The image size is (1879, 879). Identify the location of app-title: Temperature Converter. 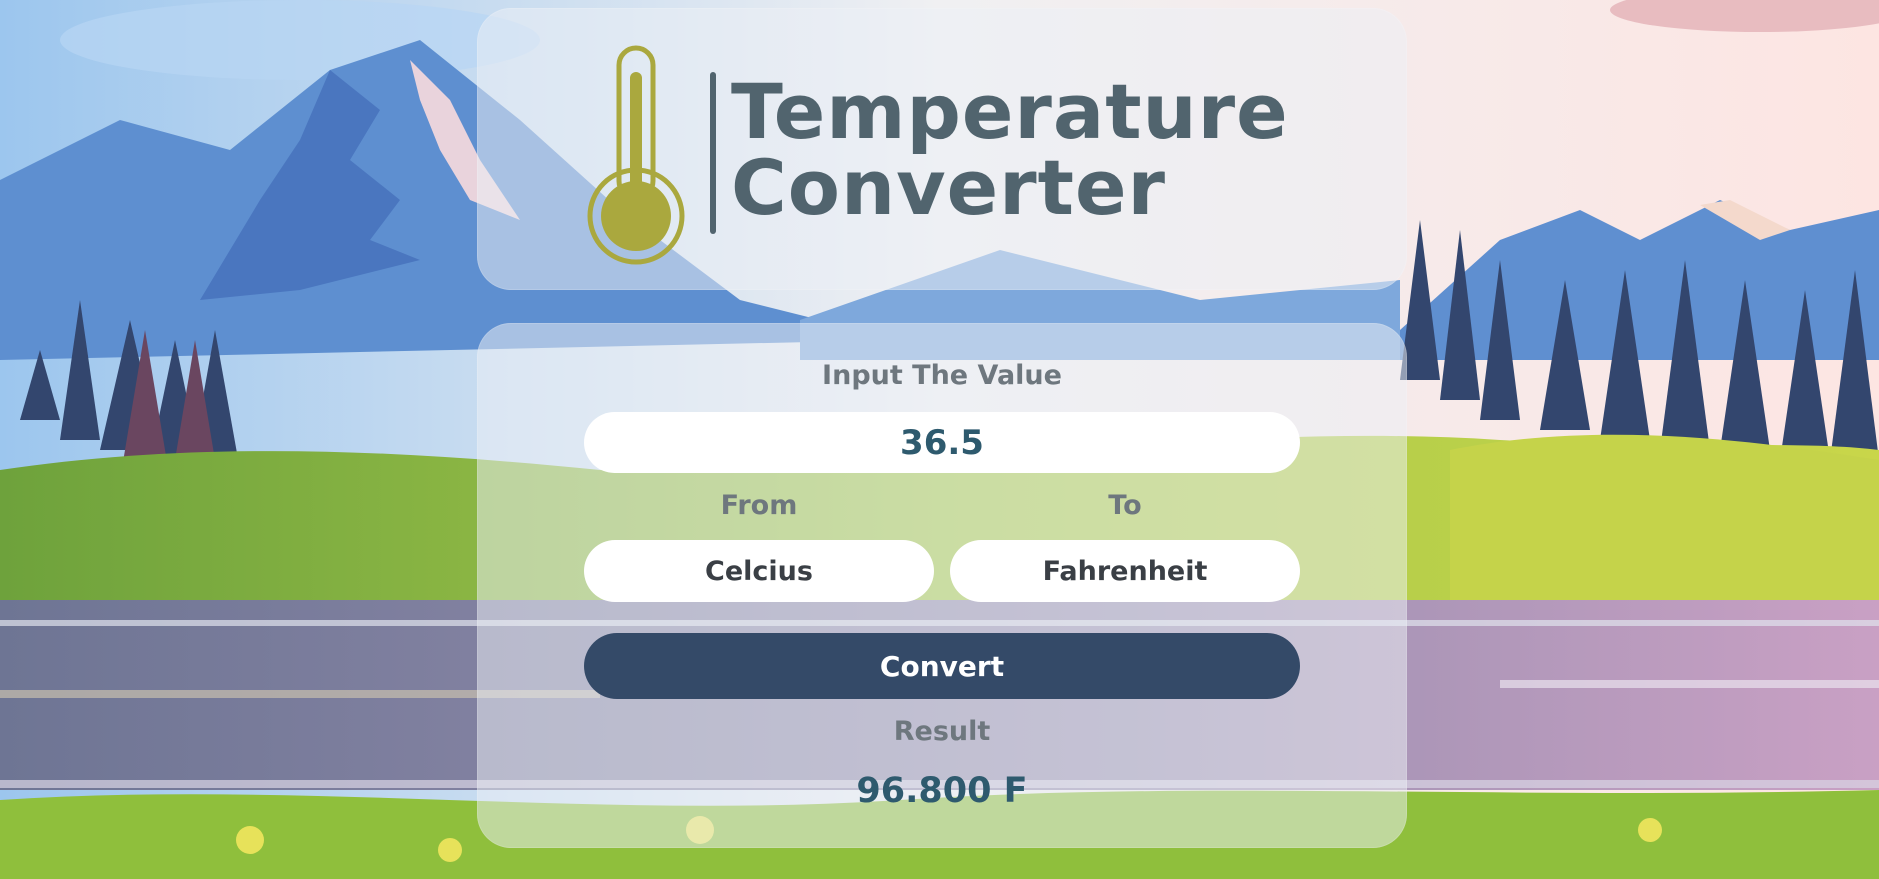
(1010, 150).